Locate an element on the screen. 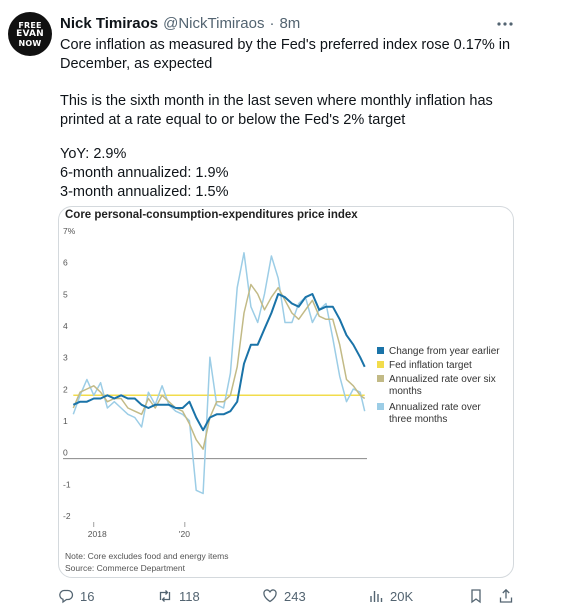 The width and height of the screenshot is (572, 607). series-line-six-month is located at coordinates (219, 366).